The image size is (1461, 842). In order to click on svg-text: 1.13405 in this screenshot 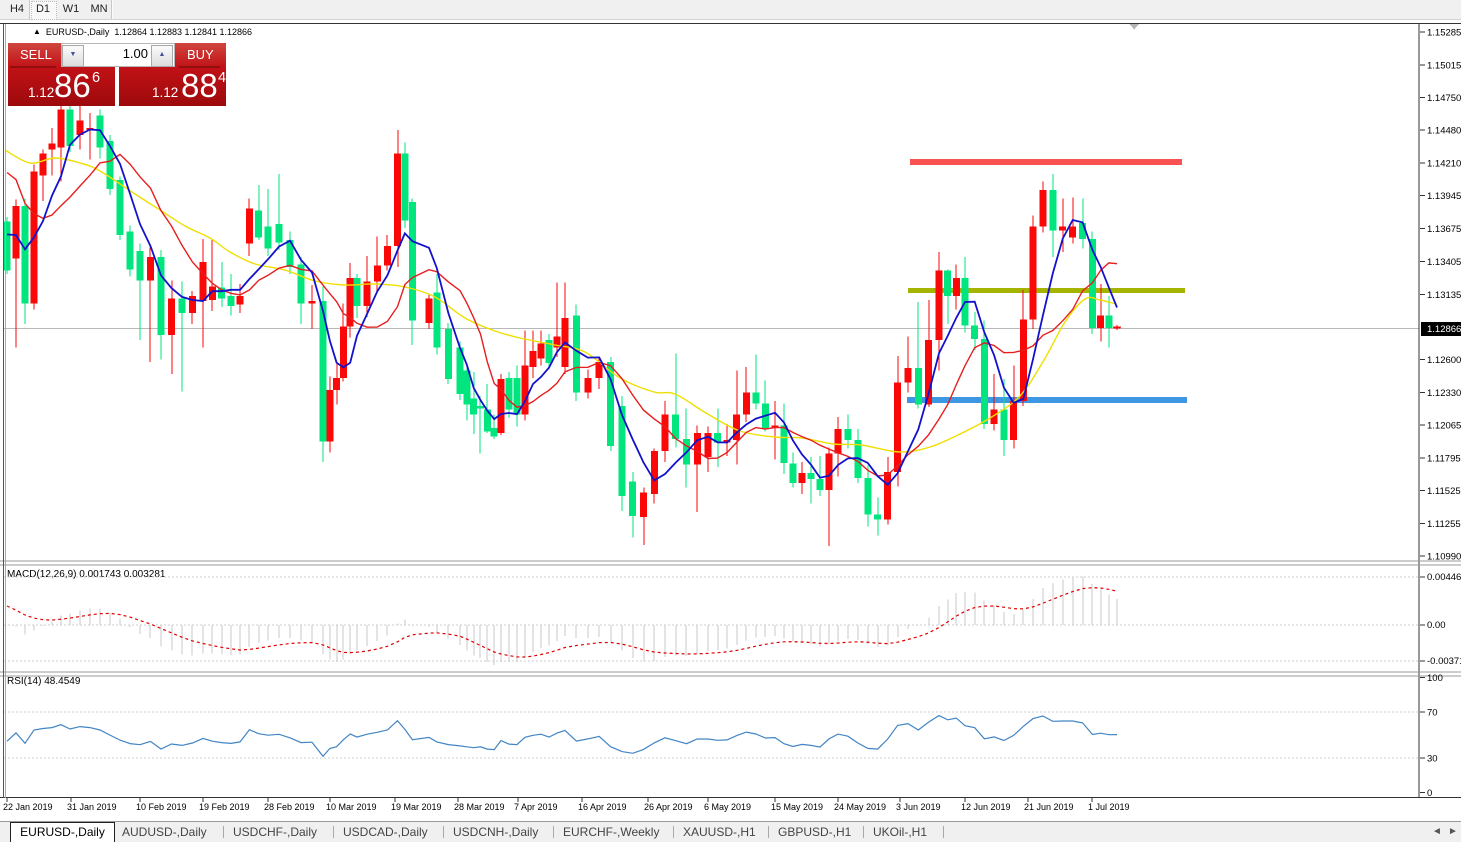, I will do `click(1444, 262)`.